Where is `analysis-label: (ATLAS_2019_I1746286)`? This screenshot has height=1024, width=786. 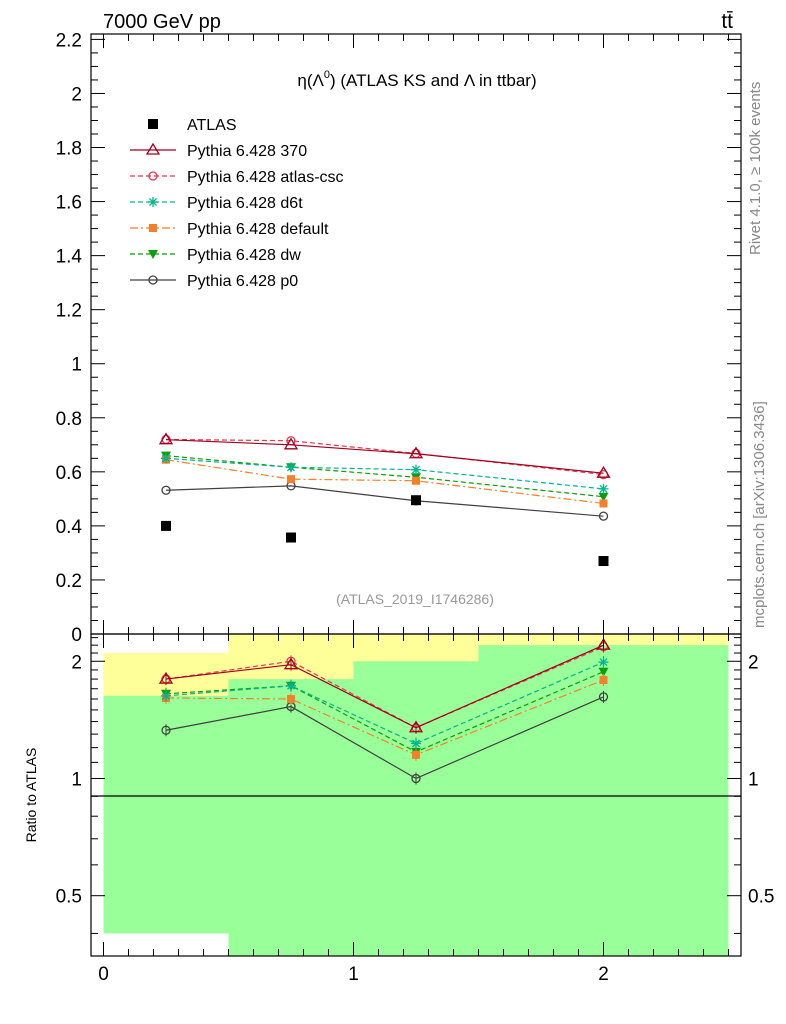 analysis-label: (ATLAS_2019_I1746286) is located at coordinates (415, 599).